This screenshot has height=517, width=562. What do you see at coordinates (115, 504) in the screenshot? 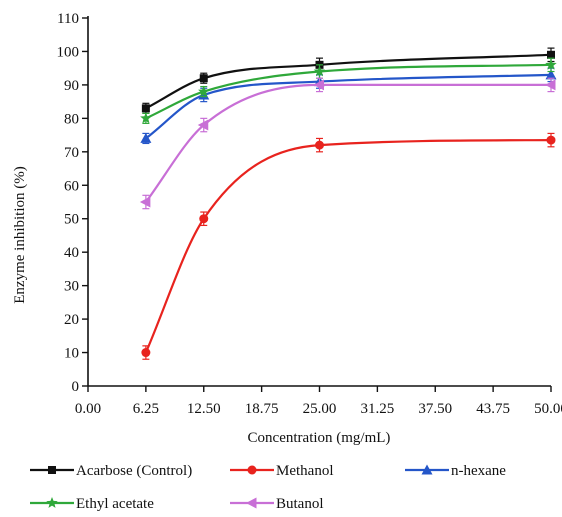
I see `legend-label: Ethyl acetate` at bounding box center [115, 504].